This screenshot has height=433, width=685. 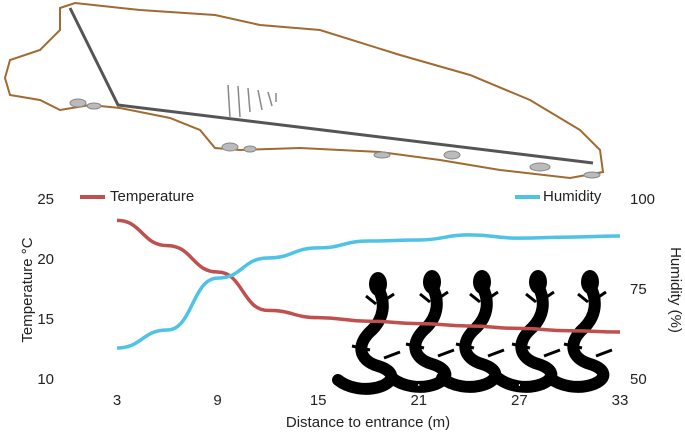 I want to click on x-tick-label: 33, so click(x=620, y=400).